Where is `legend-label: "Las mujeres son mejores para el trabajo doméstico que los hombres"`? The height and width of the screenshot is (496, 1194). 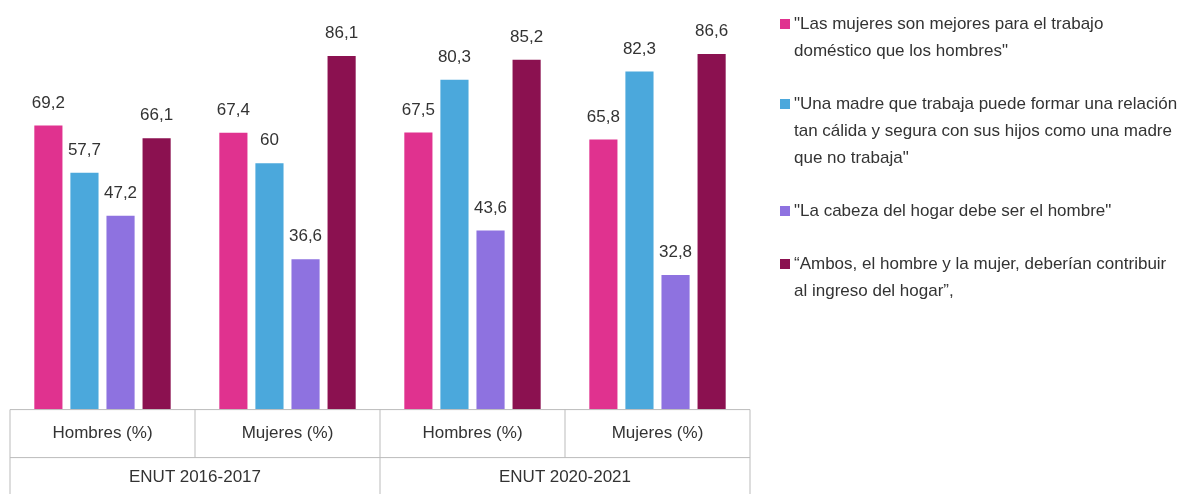 legend-label: "Las mujeres son mejores para el trabajo doméstico que los hombres" is located at coordinates (949, 37).